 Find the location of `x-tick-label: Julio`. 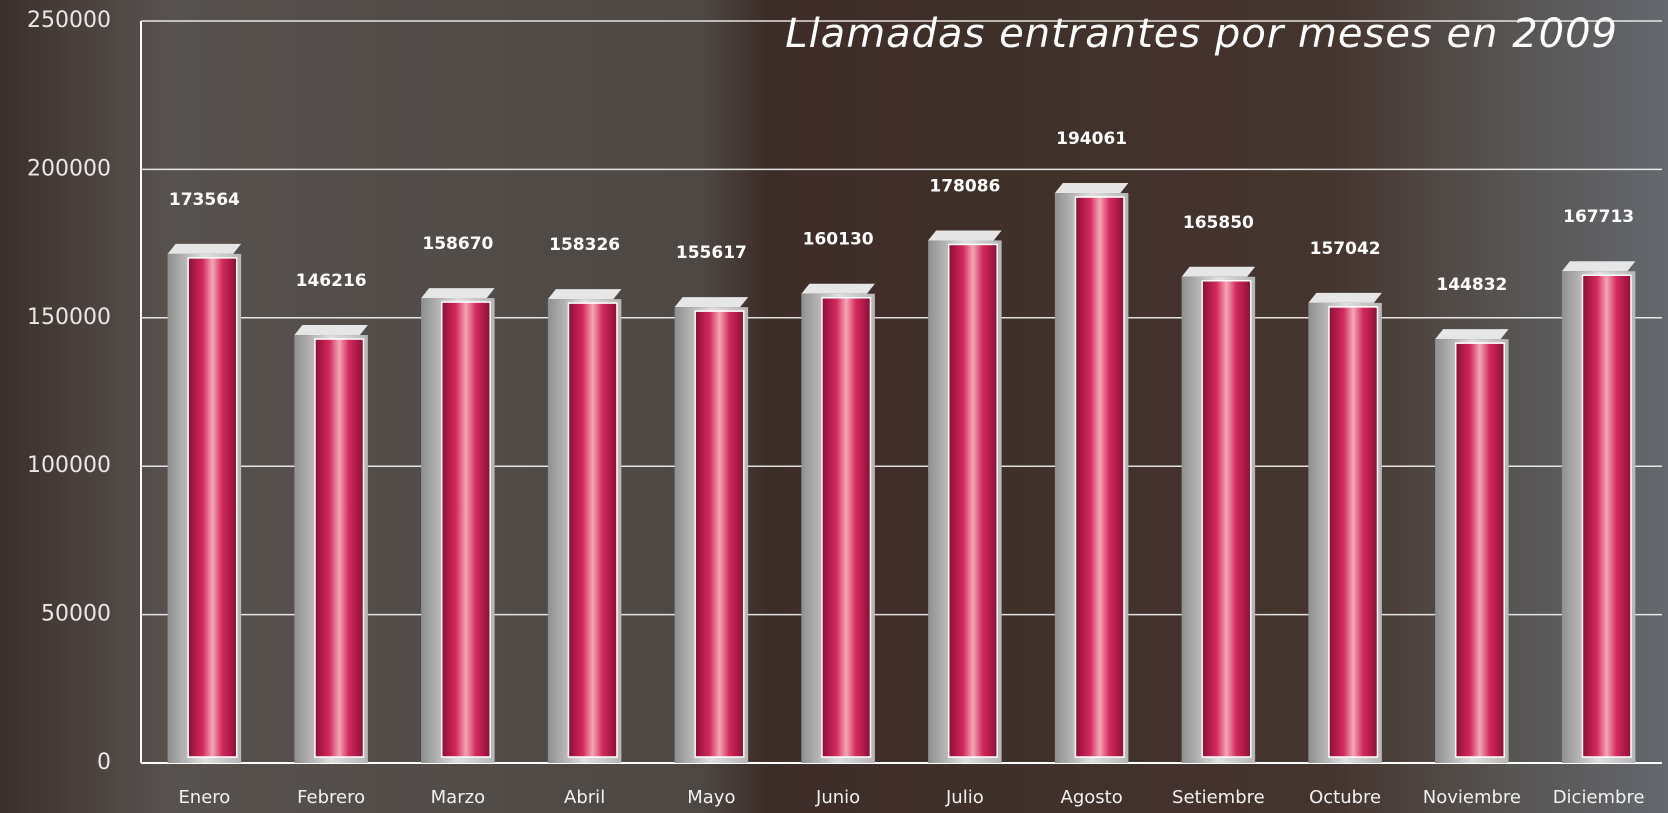

x-tick-label: Julio is located at coordinates (964, 797).